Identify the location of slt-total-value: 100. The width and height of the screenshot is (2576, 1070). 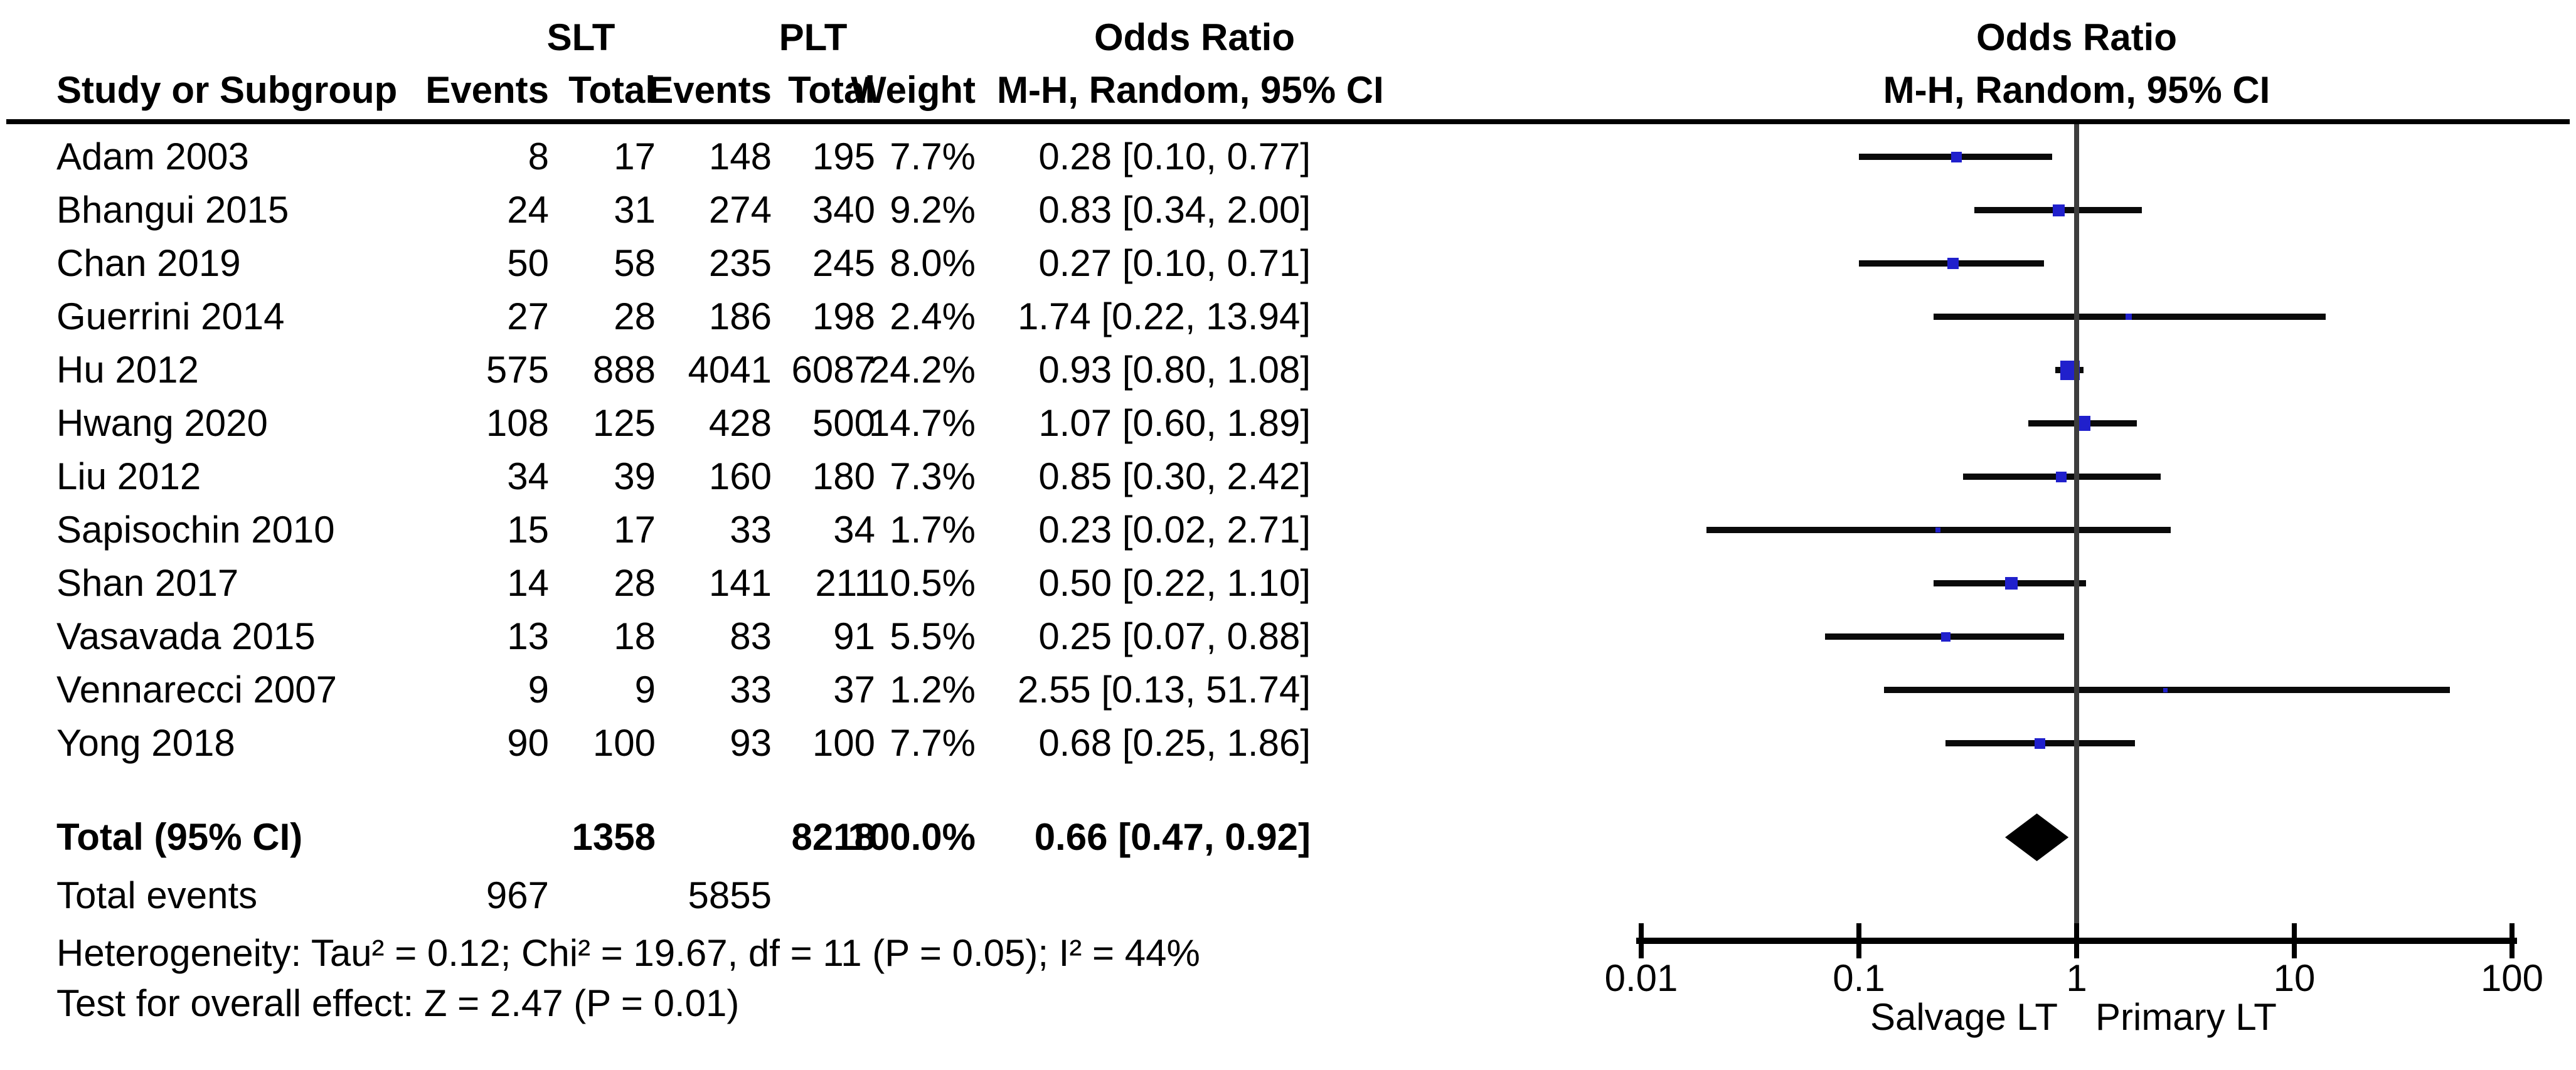
(624, 743).